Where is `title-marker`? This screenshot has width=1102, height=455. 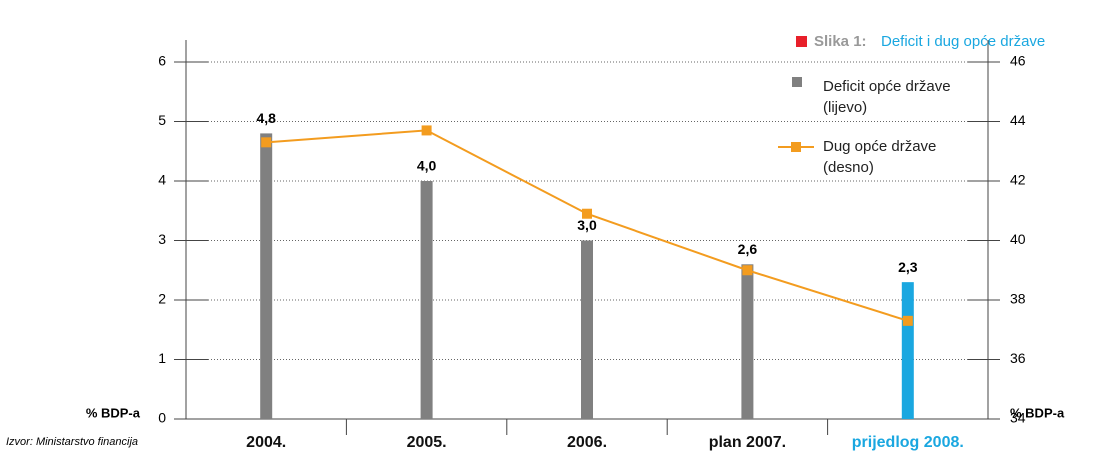
title-marker is located at coordinates (801, 41).